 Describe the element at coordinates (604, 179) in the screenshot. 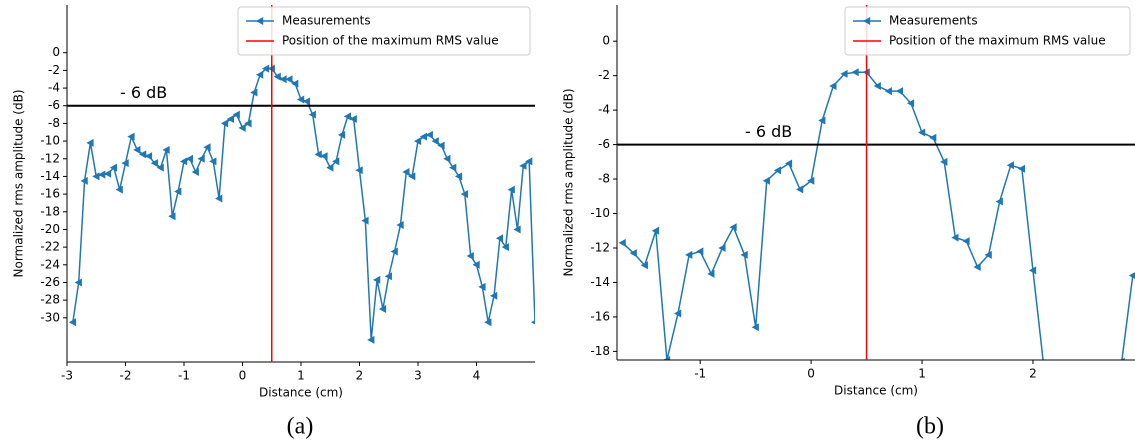

I see `y-tick-label: -8` at that location.